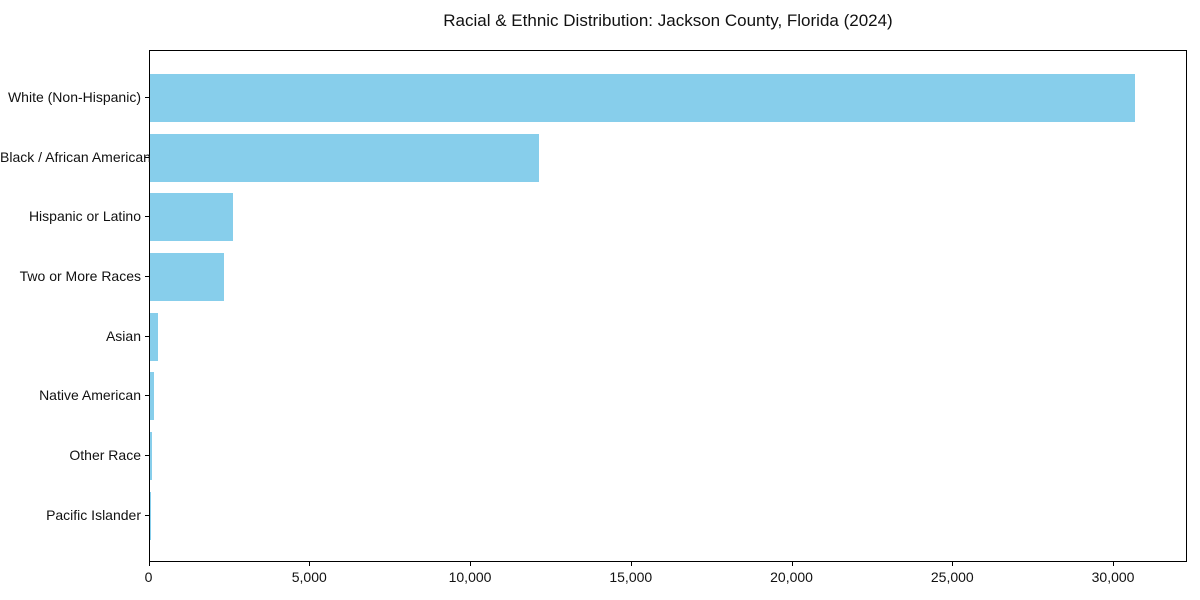  Describe the element at coordinates (151, 456) in the screenshot. I see `bar-other-race` at that location.